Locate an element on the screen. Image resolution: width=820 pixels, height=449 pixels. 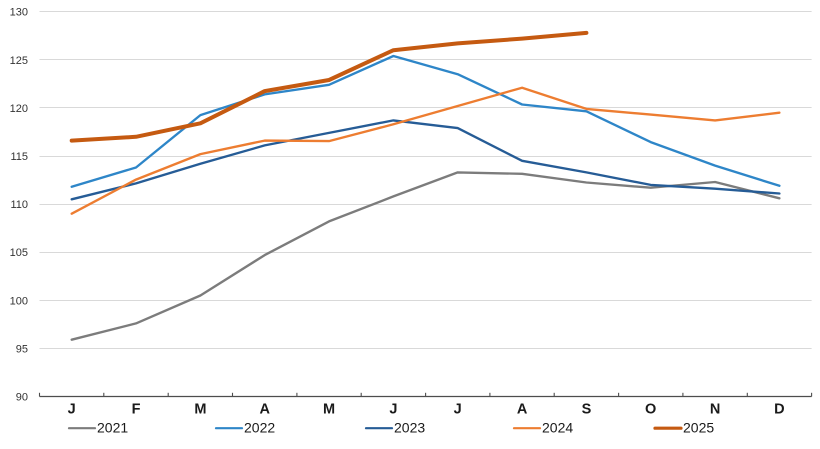
svg-text: 2021 is located at coordinates (112, 428).